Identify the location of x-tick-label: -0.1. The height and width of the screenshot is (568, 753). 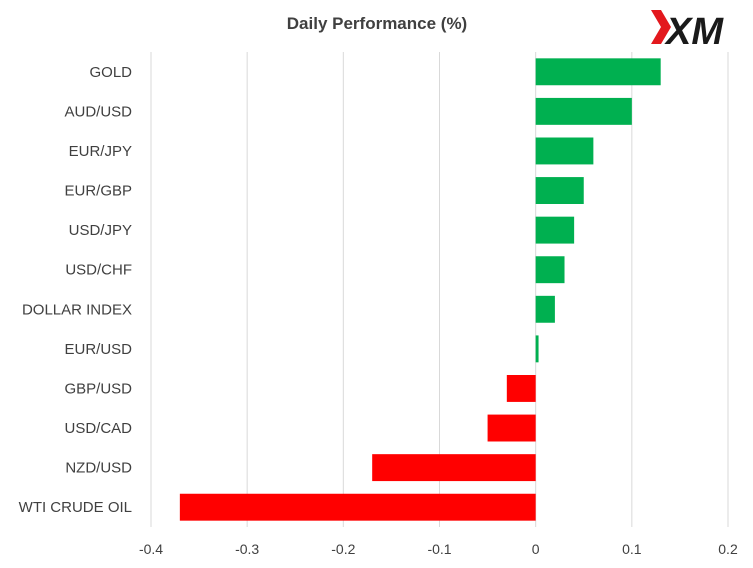
(439, 549).